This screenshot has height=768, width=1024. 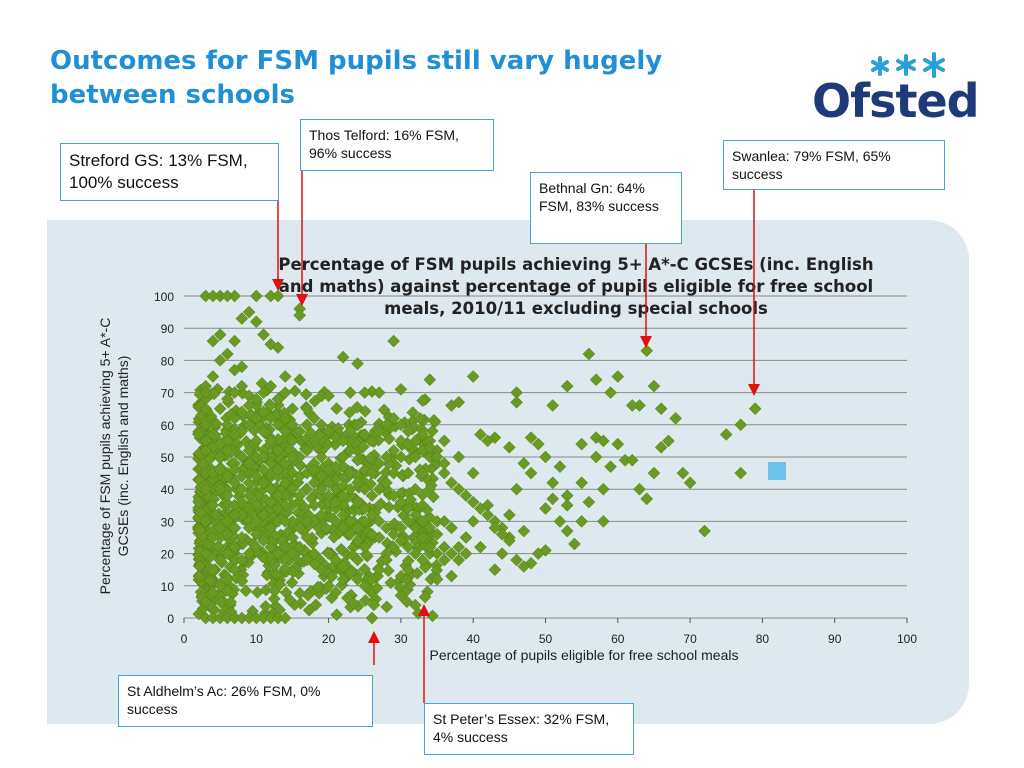 What do you see at coordinates (529, 729) in the screenshot?
I see `callout-st-peters: St Peter’s Essex: 32% FSM, 4% success` at bounding box center [529, 729].